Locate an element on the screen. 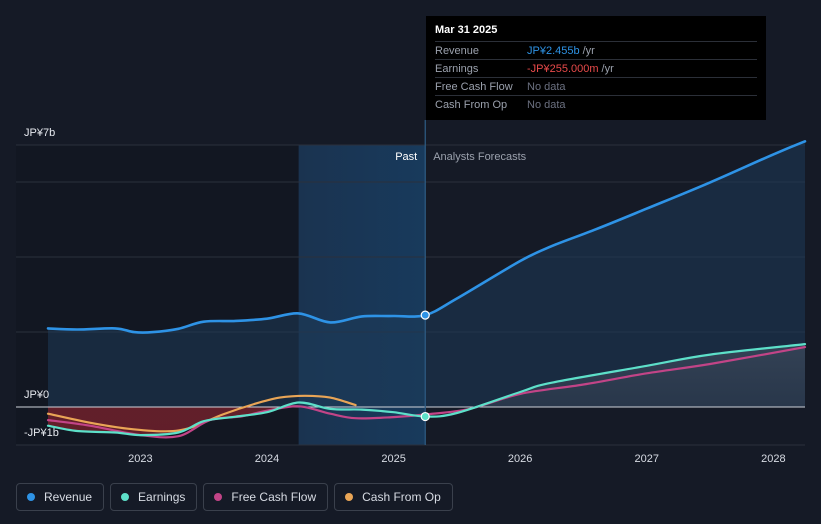 The image size is (821, 524). x-tick-label: 2026 is located at coordinates (520, 459).